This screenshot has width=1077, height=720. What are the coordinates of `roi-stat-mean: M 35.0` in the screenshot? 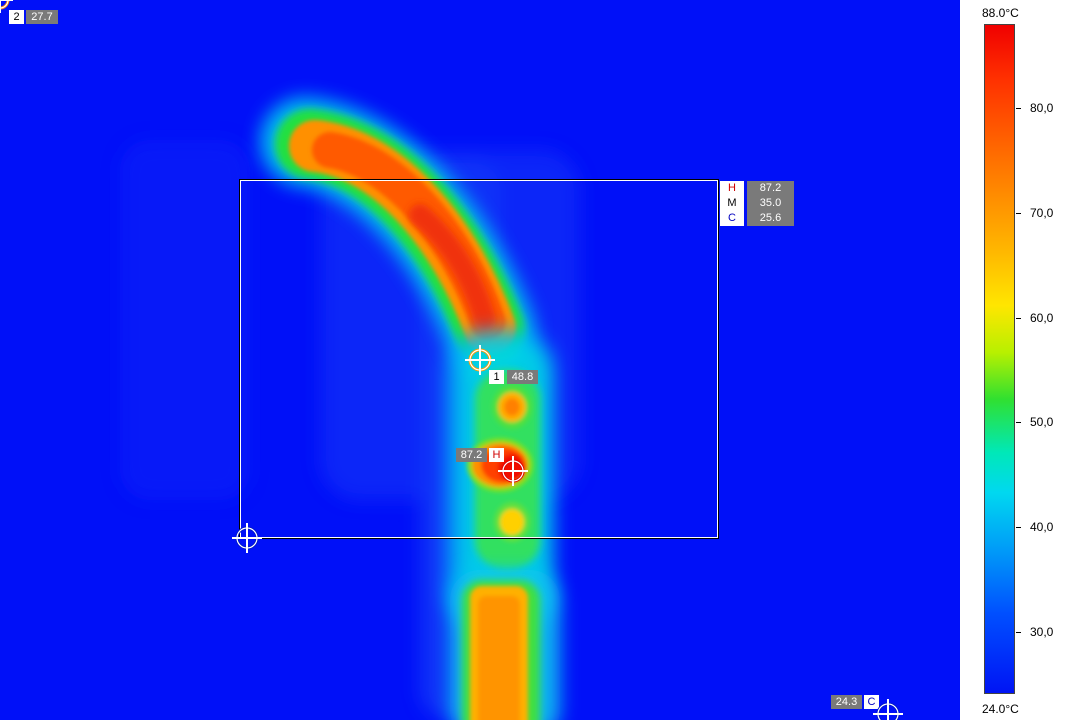 It's located at (757, 203).